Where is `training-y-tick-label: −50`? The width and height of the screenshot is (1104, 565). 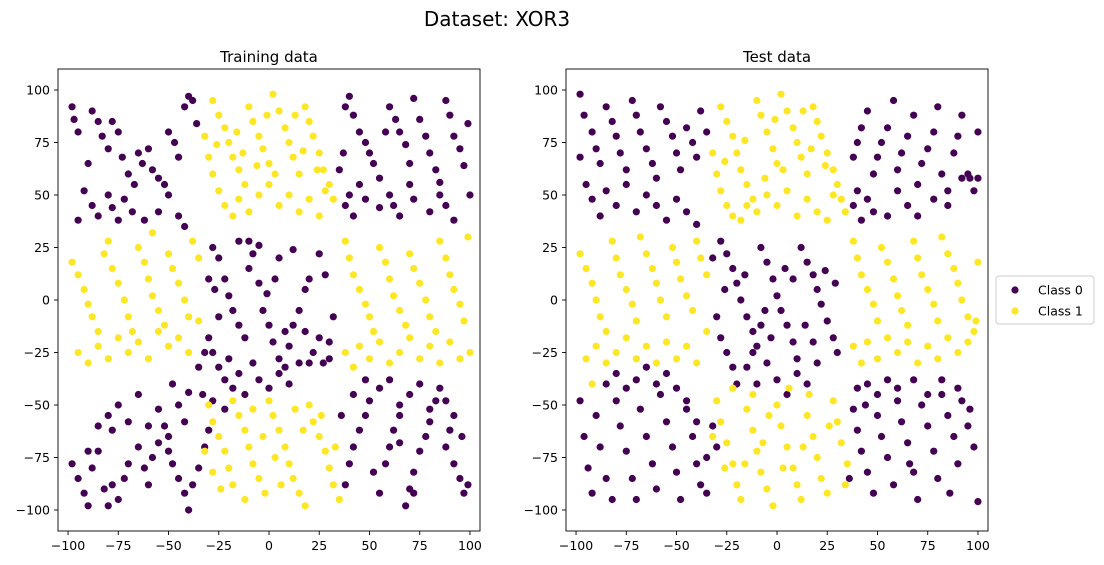
training-y-tick-label: −50 is located at coordinates (37, 405).